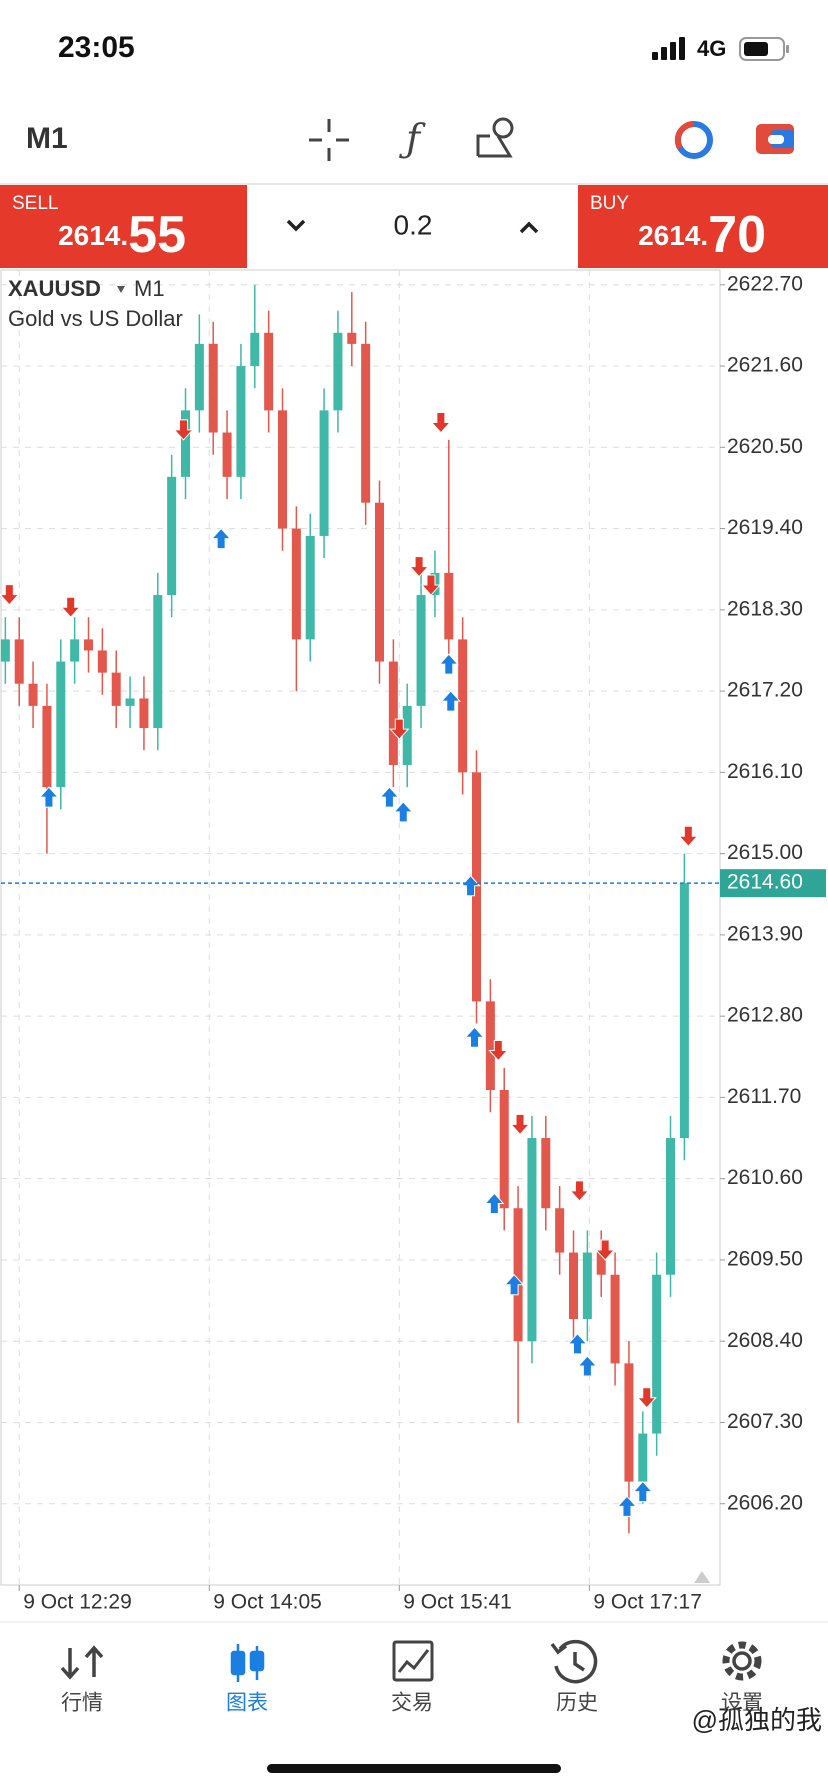 Image resolution: width=828 pixels, height=1792 pixels. What do you see at coordinates (414, 1768) in the screenshot?
I see `home-indicator` at bounding box center [414, 1768].